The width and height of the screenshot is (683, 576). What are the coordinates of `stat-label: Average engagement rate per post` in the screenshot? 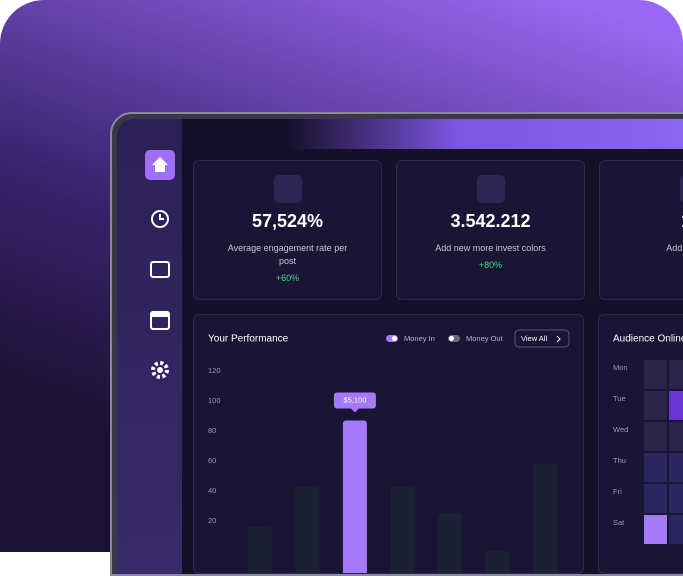 It's located at (288, 255).